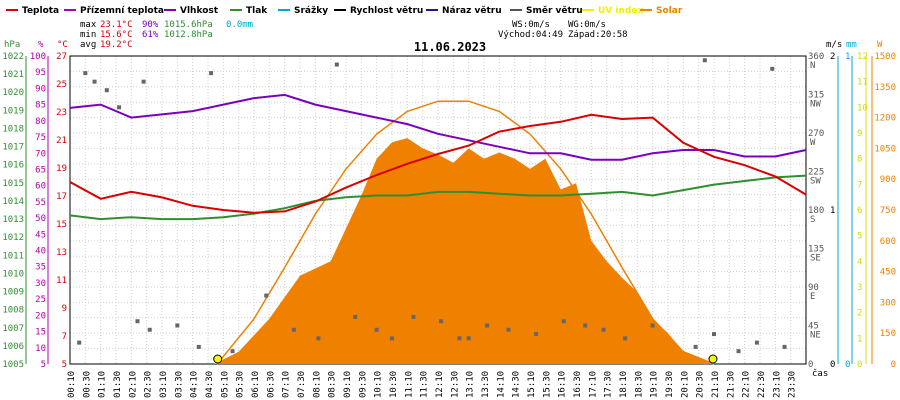  I want to click on stats-max-label: max, so click(88, 25).